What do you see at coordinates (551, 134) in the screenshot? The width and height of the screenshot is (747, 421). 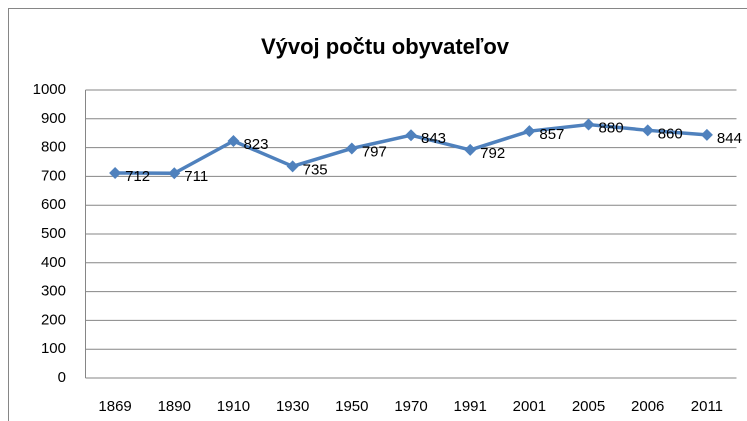 I see `data-label: 857` at bounding box center [551, 134].